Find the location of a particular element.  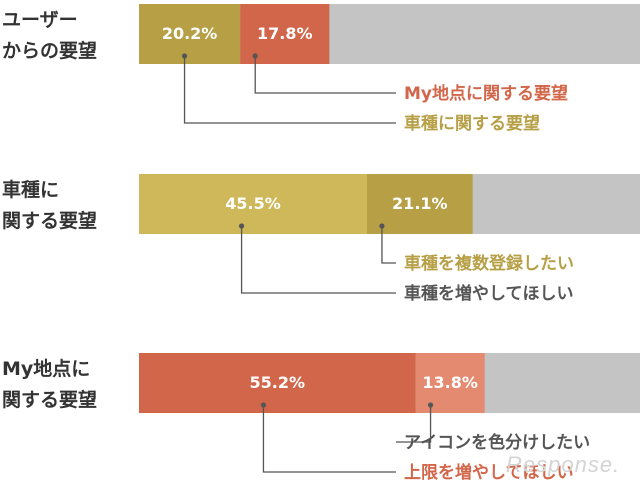

row-label-line: My地点に is located at coordinates (46, 368).